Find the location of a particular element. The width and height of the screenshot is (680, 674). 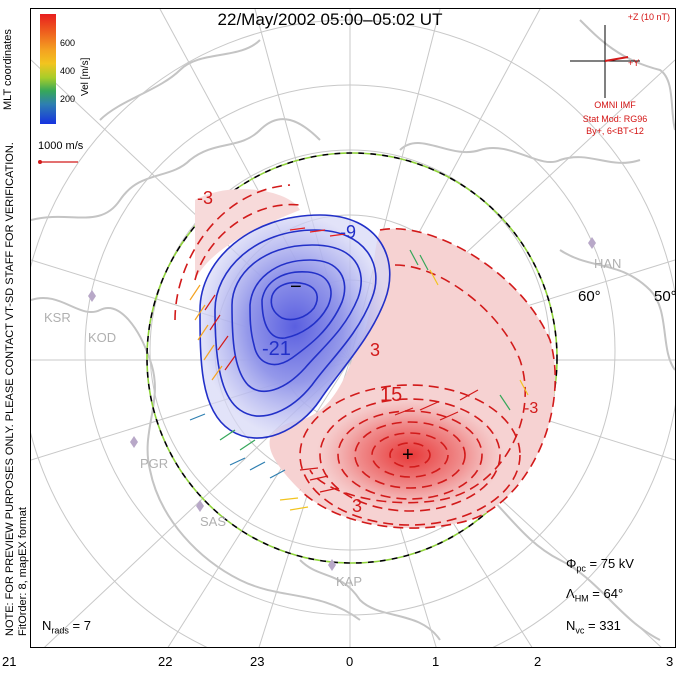

imf-clock is located at coordinates (605, 61).